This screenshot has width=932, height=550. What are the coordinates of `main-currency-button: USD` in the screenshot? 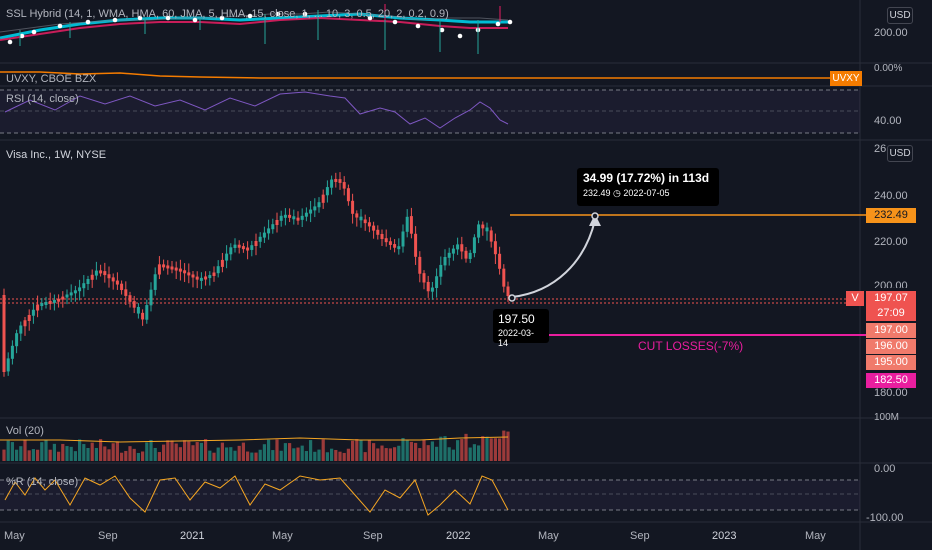 It's located at (900, 153).